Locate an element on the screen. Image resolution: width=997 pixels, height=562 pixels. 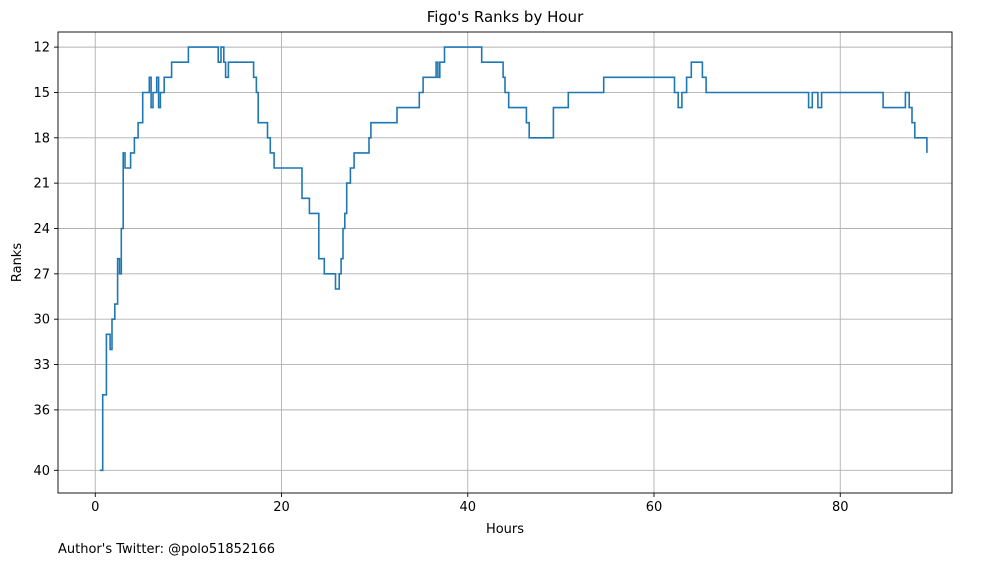
y-tick-label: 40 is located at coordinates (41, 471).